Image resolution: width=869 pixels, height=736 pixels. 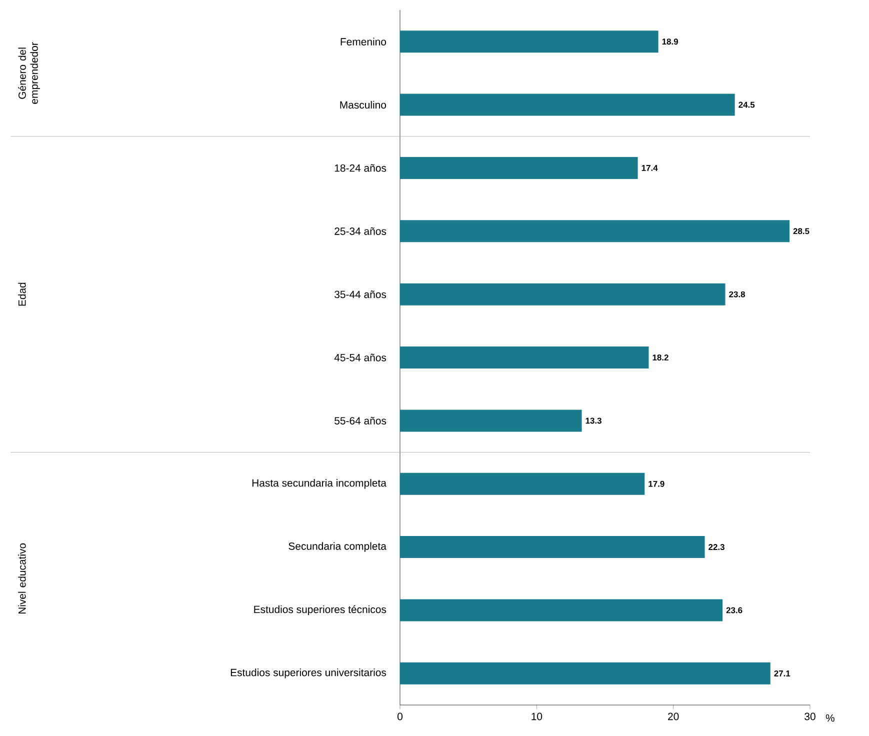 I want to click on y-tick-label: Secundaria completa, so click(x=337, y=547).